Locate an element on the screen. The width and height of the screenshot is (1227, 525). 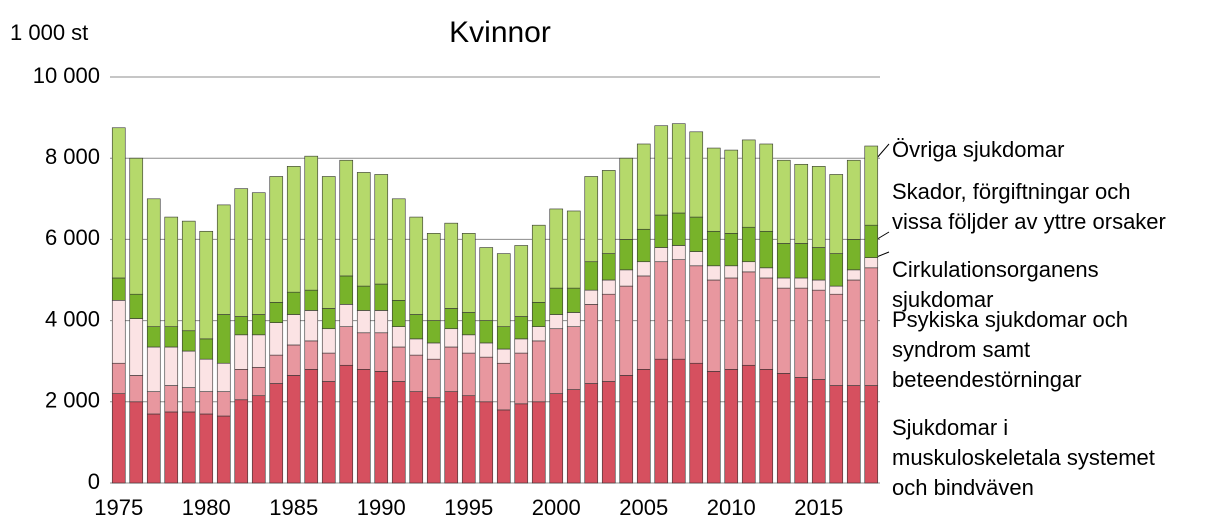
y-tick-label: 0 is located at coordinates (94, 481).